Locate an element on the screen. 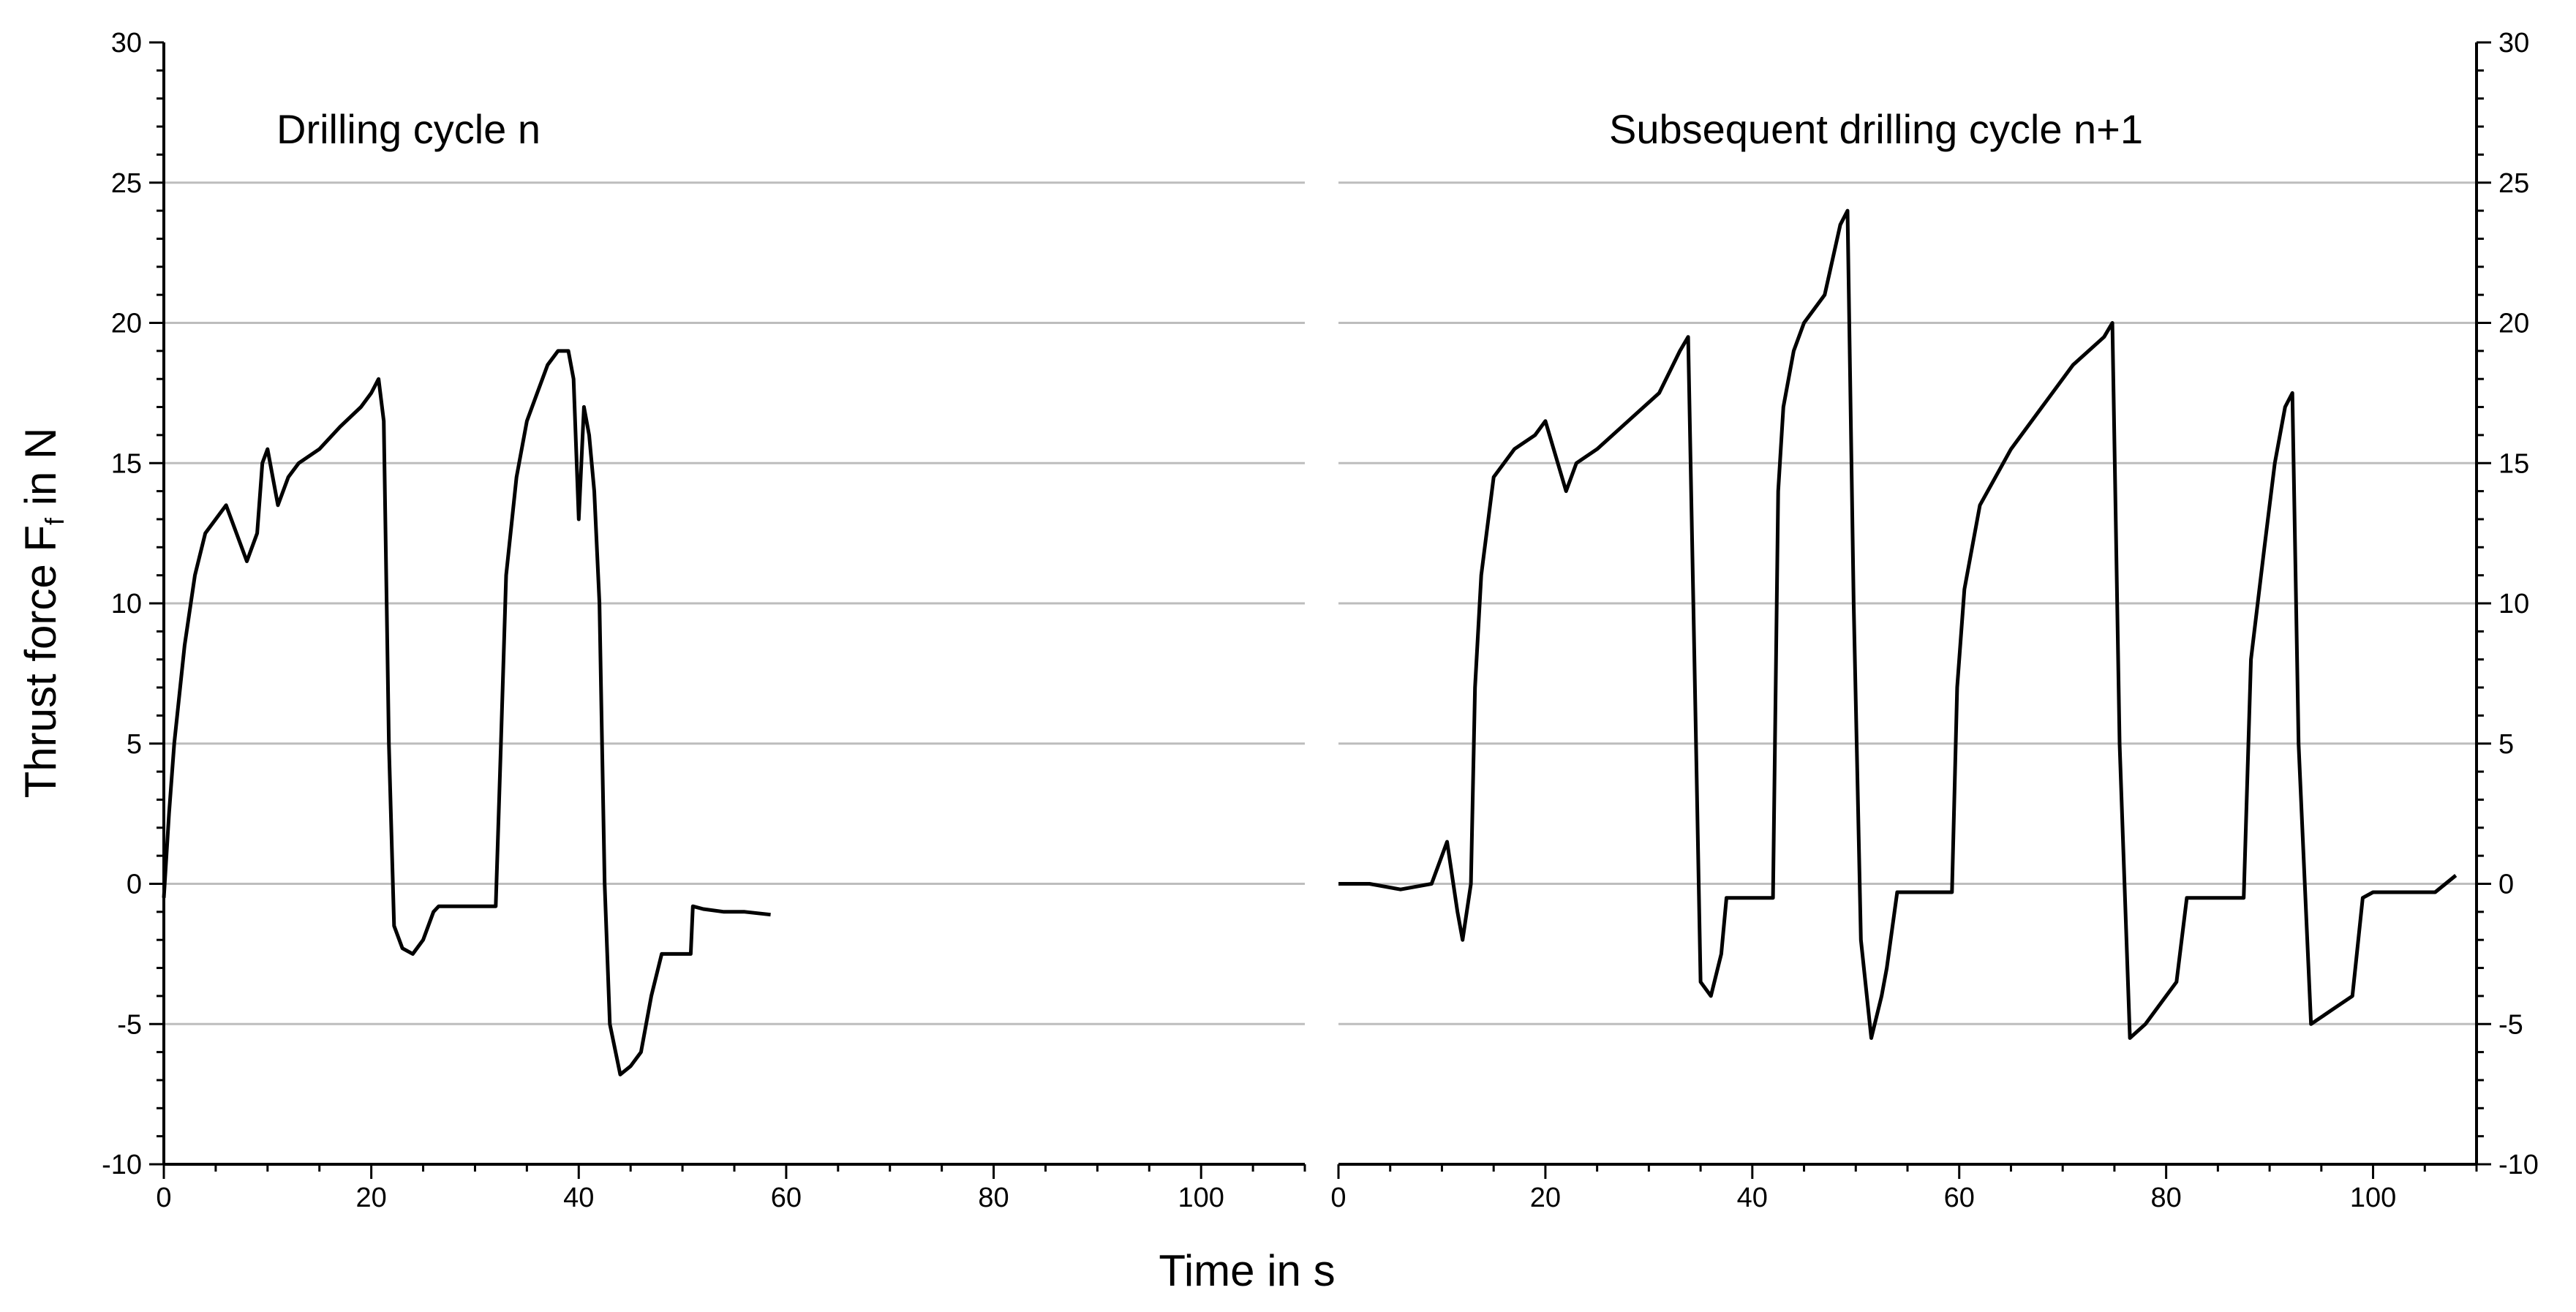 The image size is (2576, 1312). left-thrust-force-line is located at coordinates (466, 713).